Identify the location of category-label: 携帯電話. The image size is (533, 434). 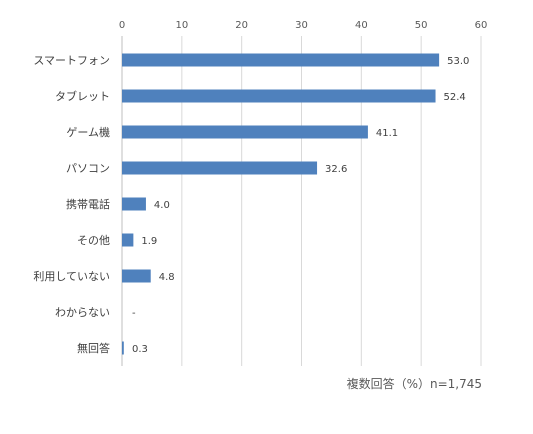
(88, 204).